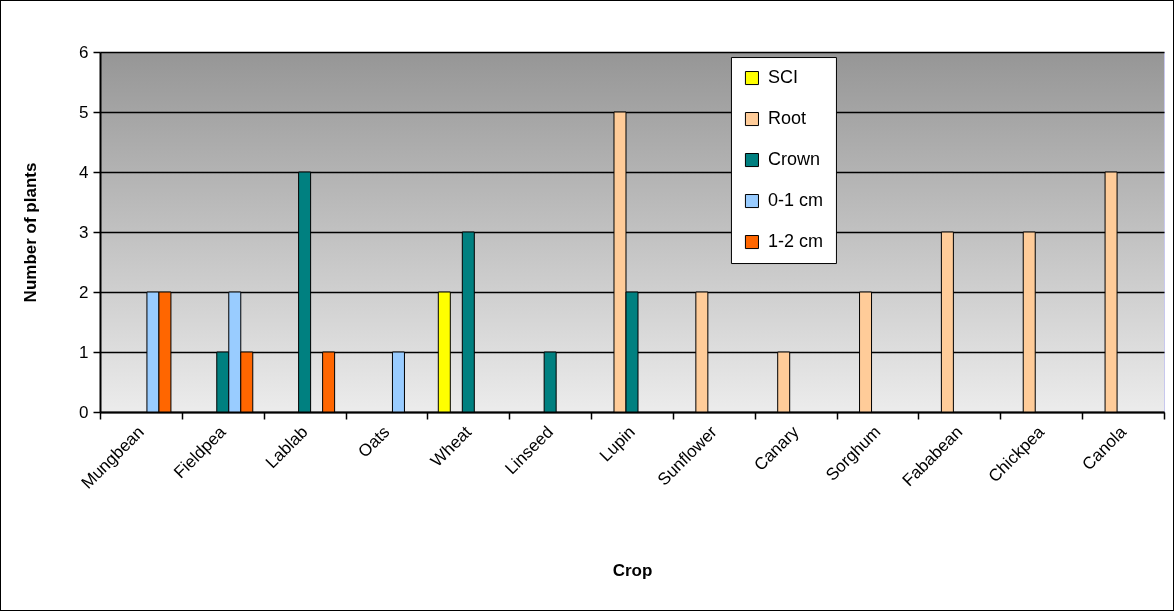  I want to click on y-tick-label: 3, so click(84, 232).